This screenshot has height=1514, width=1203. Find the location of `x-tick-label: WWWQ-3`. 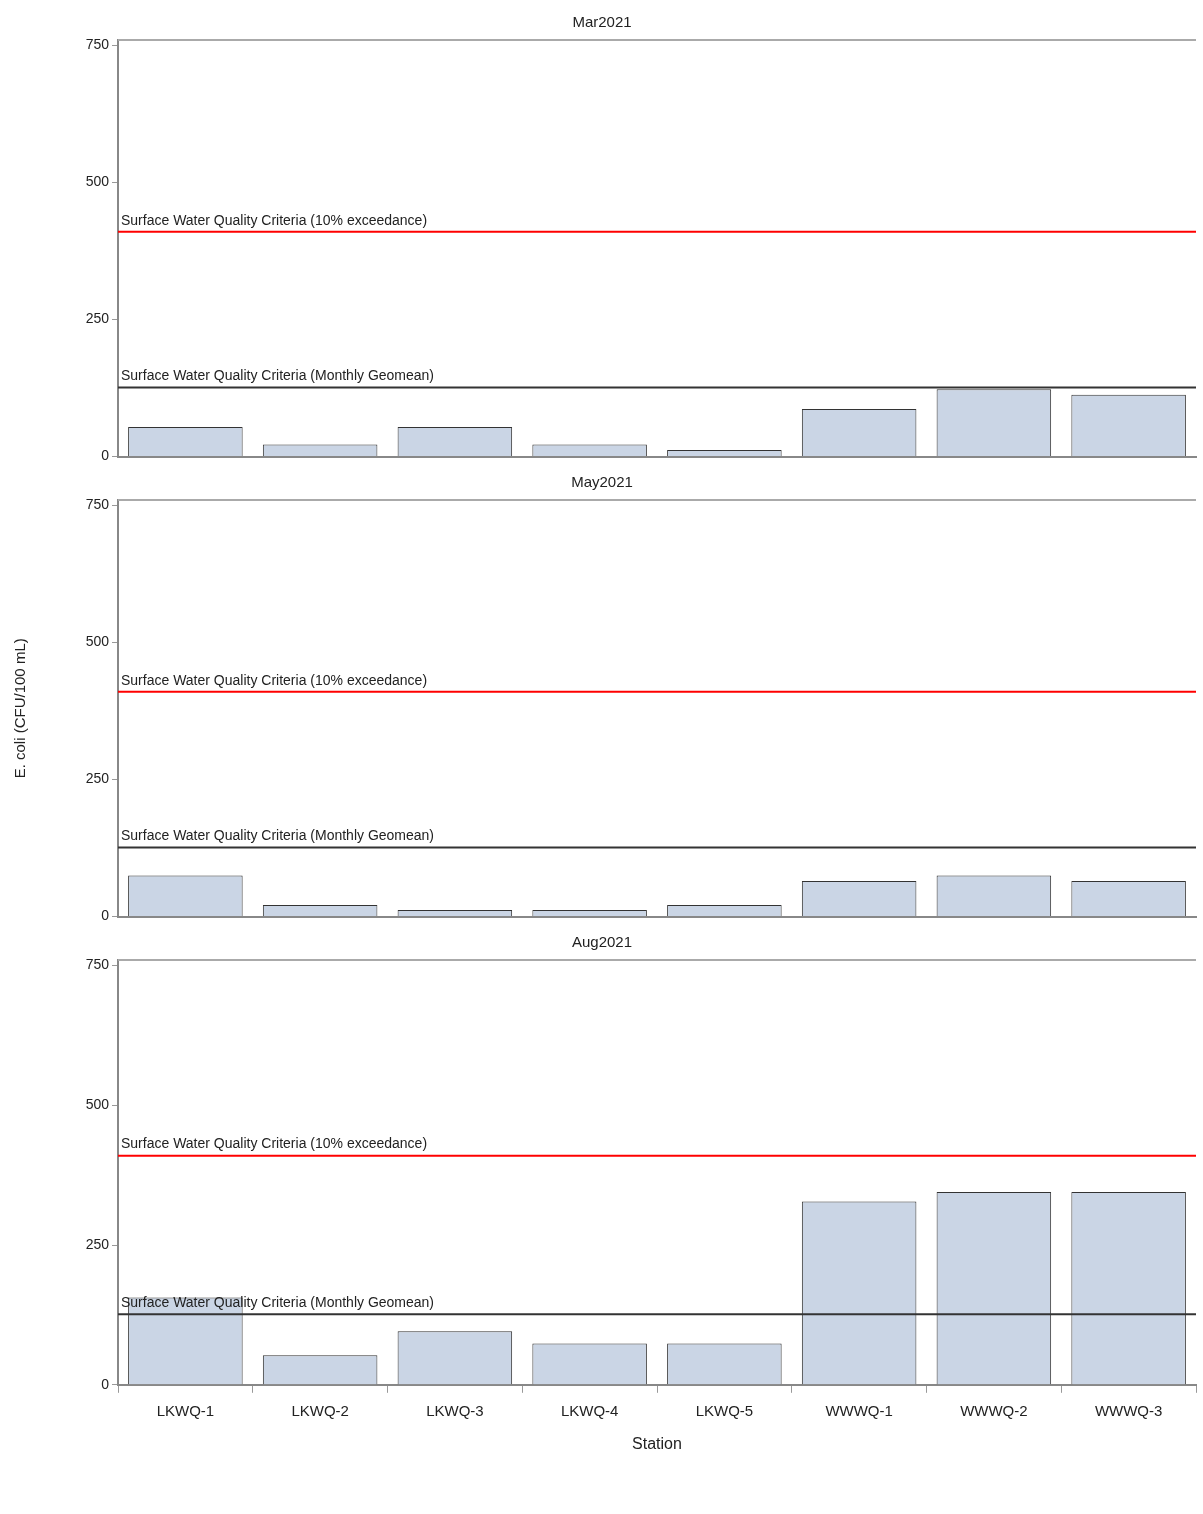

x-tick-label: WWWQ-3 is located at coordinates (1128, 1410).